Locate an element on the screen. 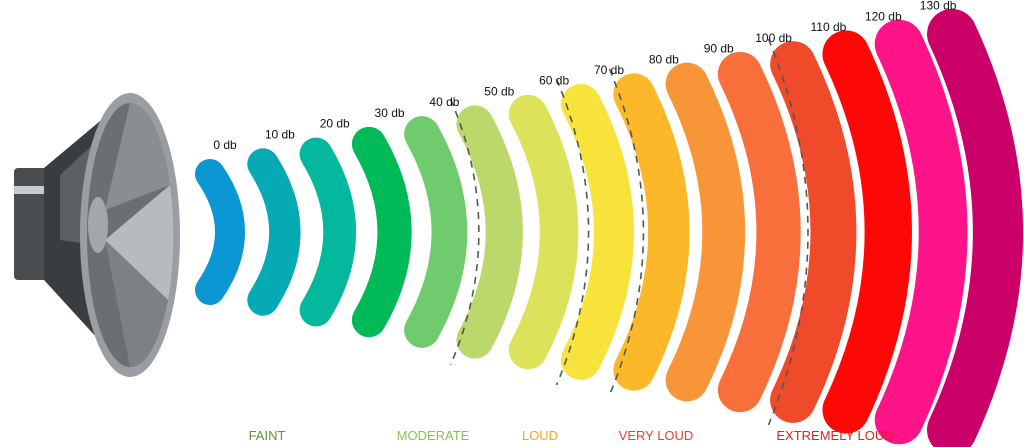 Image resolution: width=1024 pixels, height=447 pixels. category-label: FAINT is located at coordinates (267, 435).